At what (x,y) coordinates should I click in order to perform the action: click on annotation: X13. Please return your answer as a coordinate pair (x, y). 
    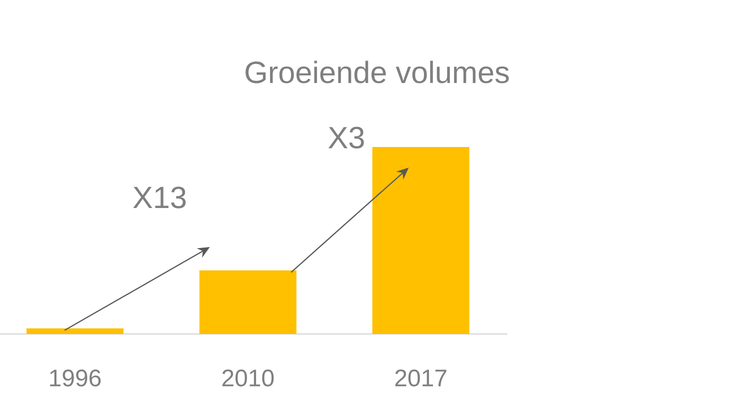
    Looking at the image, I should click on (159, 197).